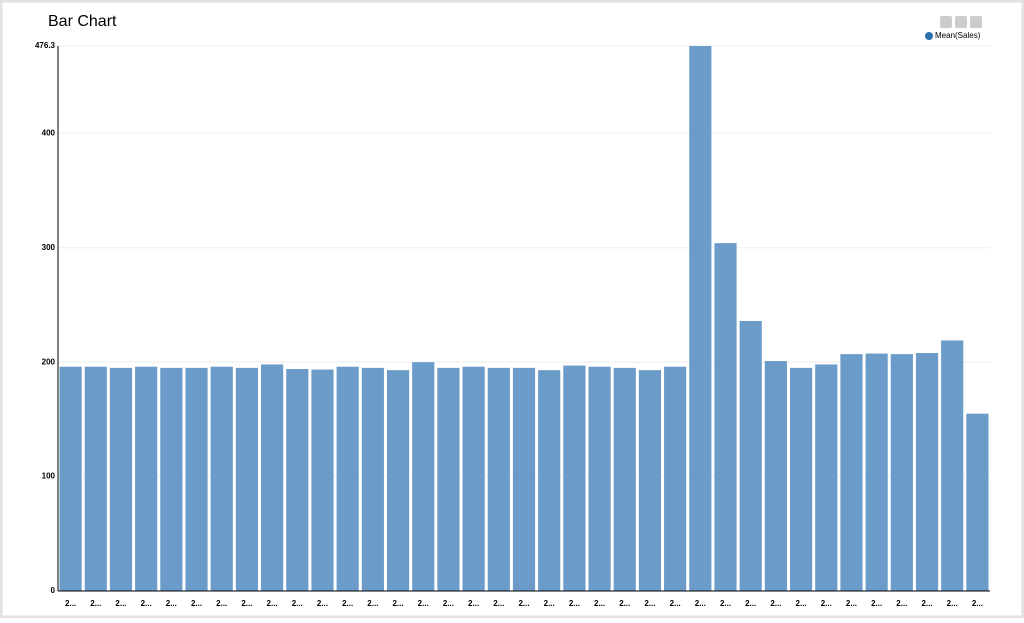  I want to click on toolbar, so click(961, 22).